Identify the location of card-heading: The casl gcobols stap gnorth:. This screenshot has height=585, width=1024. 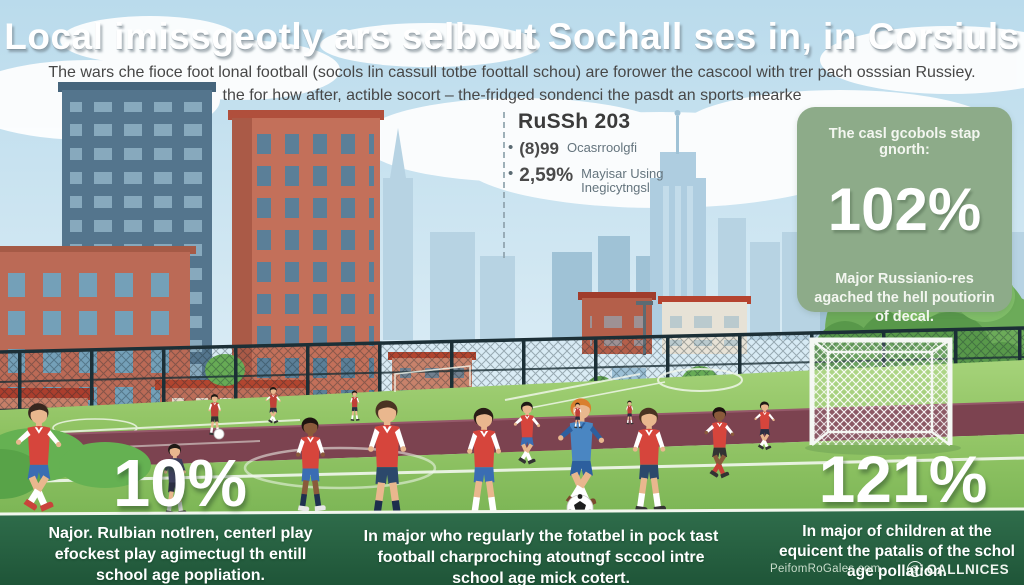
(904, 142).